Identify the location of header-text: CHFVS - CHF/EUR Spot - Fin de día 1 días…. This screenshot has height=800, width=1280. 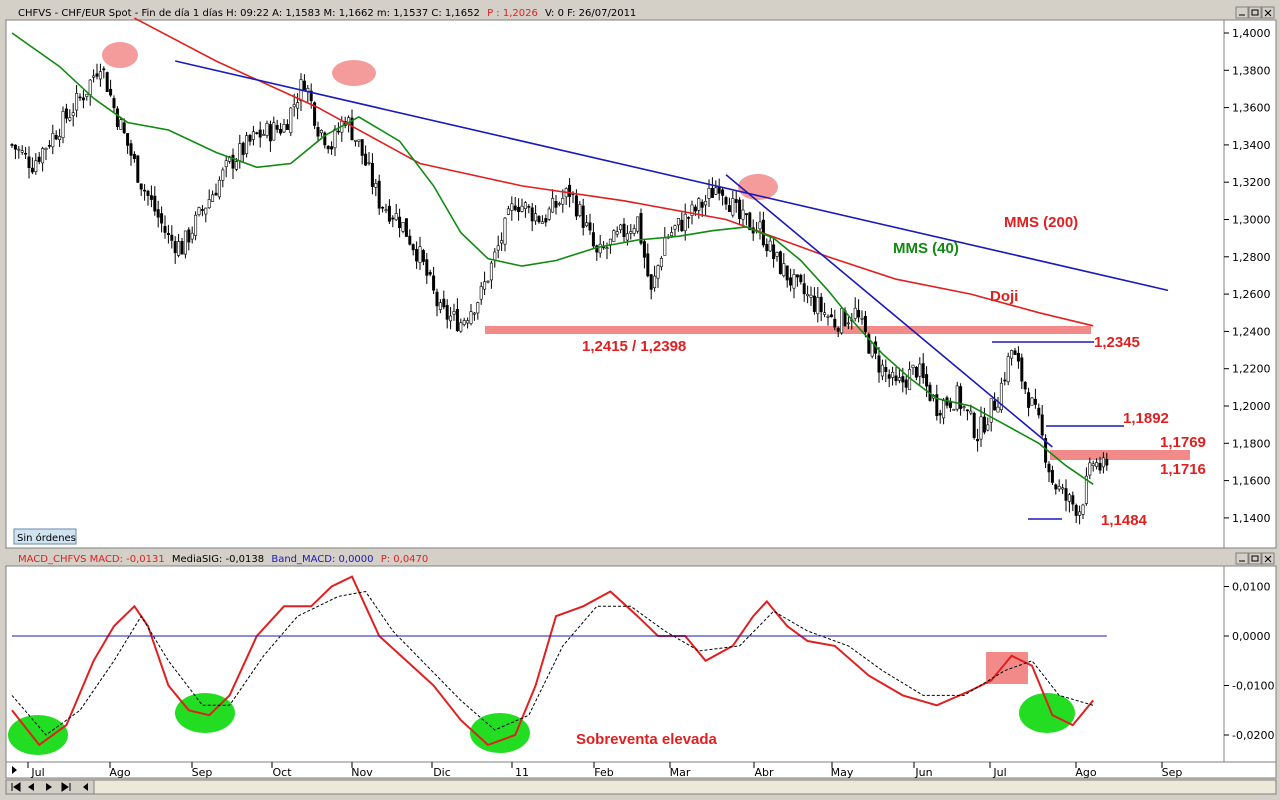
(249, 13).